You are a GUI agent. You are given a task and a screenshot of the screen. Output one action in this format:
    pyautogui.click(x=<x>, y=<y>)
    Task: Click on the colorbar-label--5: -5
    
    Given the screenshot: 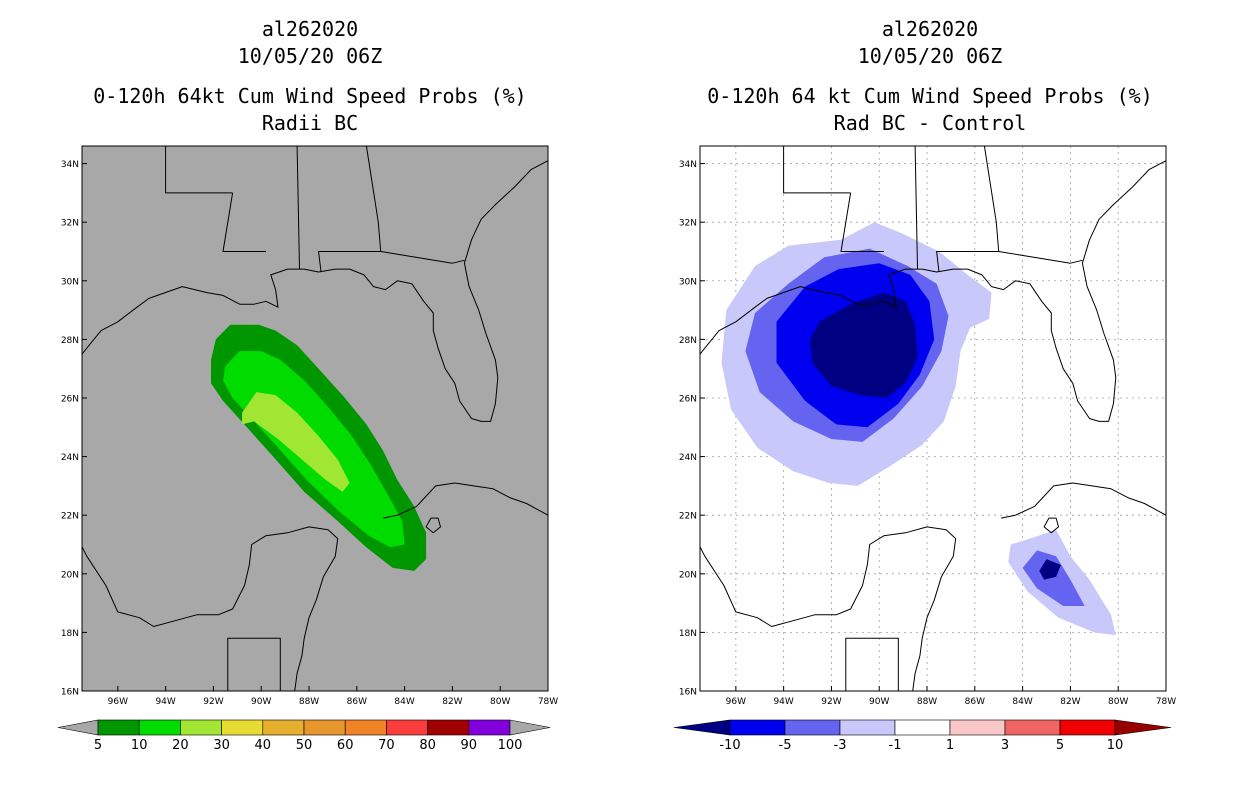 What is the action you would take?
    pyautogui.click(x=785, y=745)
    